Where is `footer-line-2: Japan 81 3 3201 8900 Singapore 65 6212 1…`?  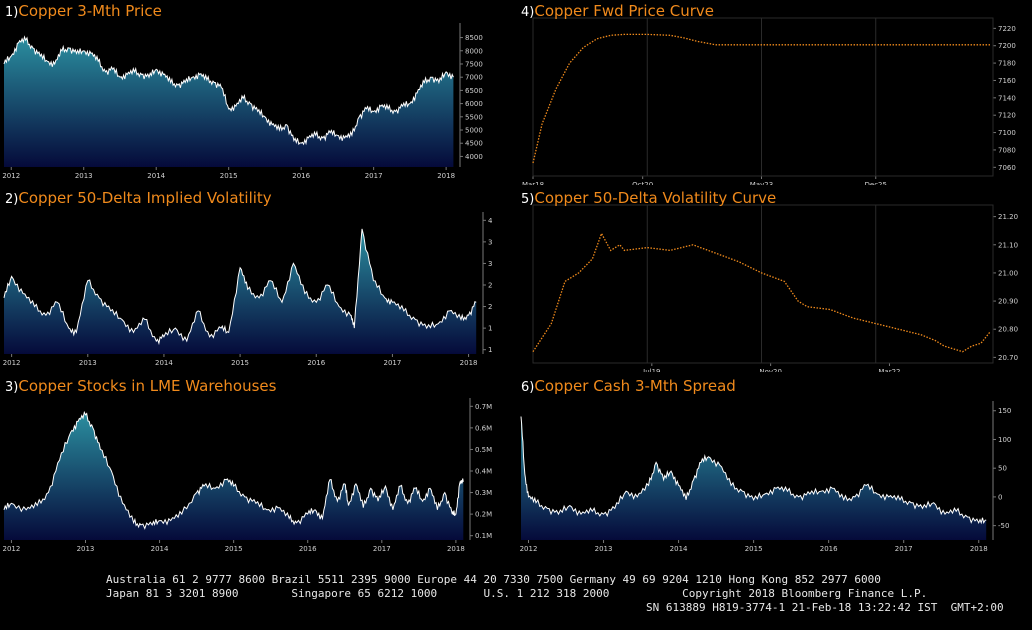
footer-line-2: Japan 81 3 3201 8900 Singapore 65 6212 1… is located at coordinates (517, 593).